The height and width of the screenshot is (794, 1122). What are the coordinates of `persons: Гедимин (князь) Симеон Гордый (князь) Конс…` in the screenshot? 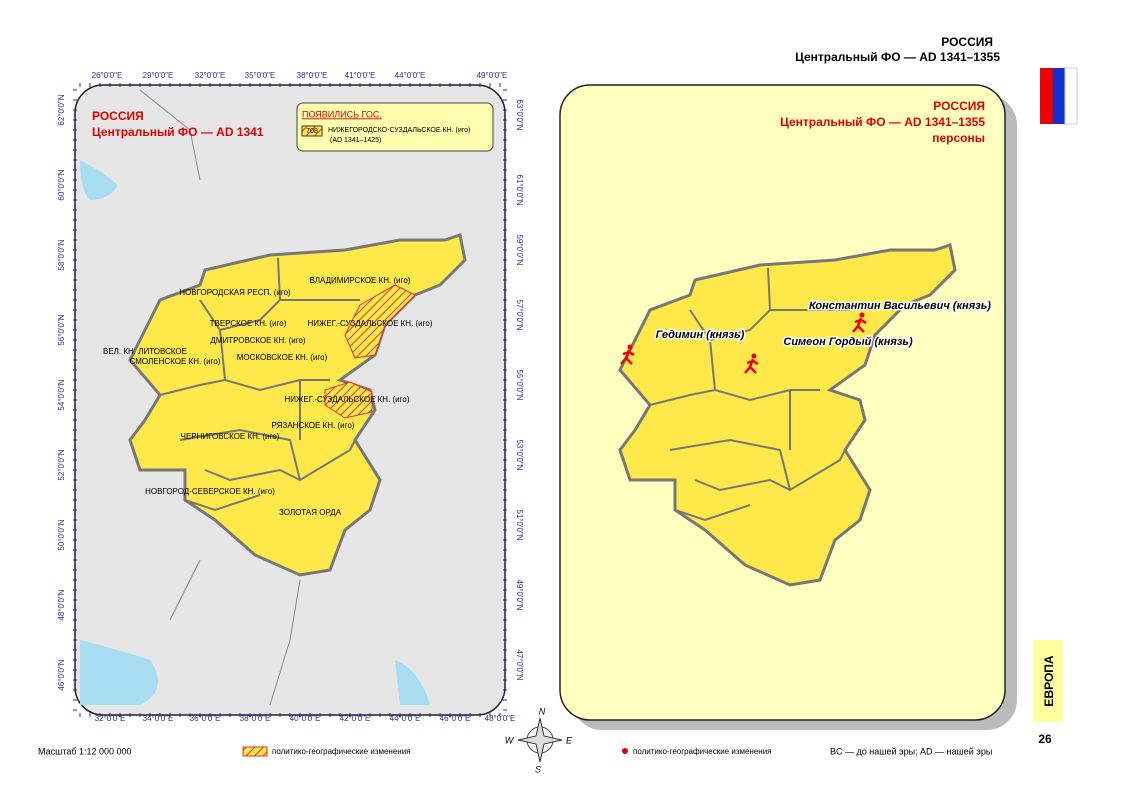 It's located at (806, 336).